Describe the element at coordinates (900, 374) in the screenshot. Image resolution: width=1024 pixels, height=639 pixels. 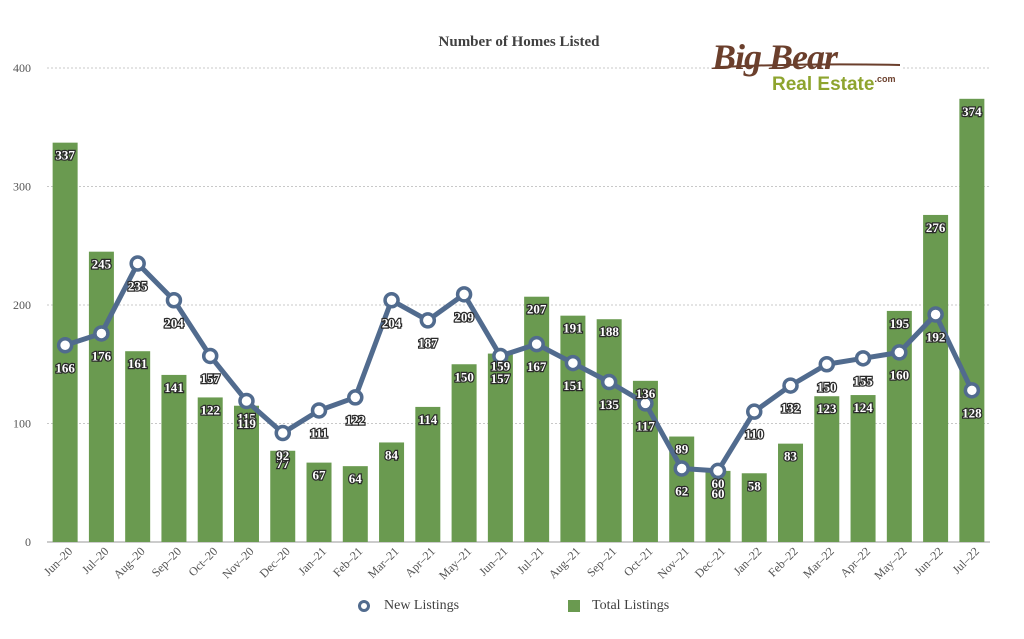
I see `line-data-label: 160` at that location.